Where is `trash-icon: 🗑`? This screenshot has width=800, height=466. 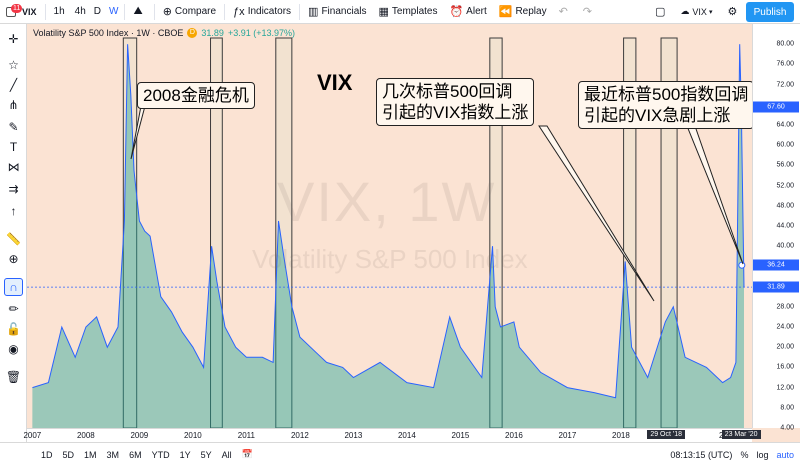 trash-icon: 🗑 is located at coordinates (13, 377).